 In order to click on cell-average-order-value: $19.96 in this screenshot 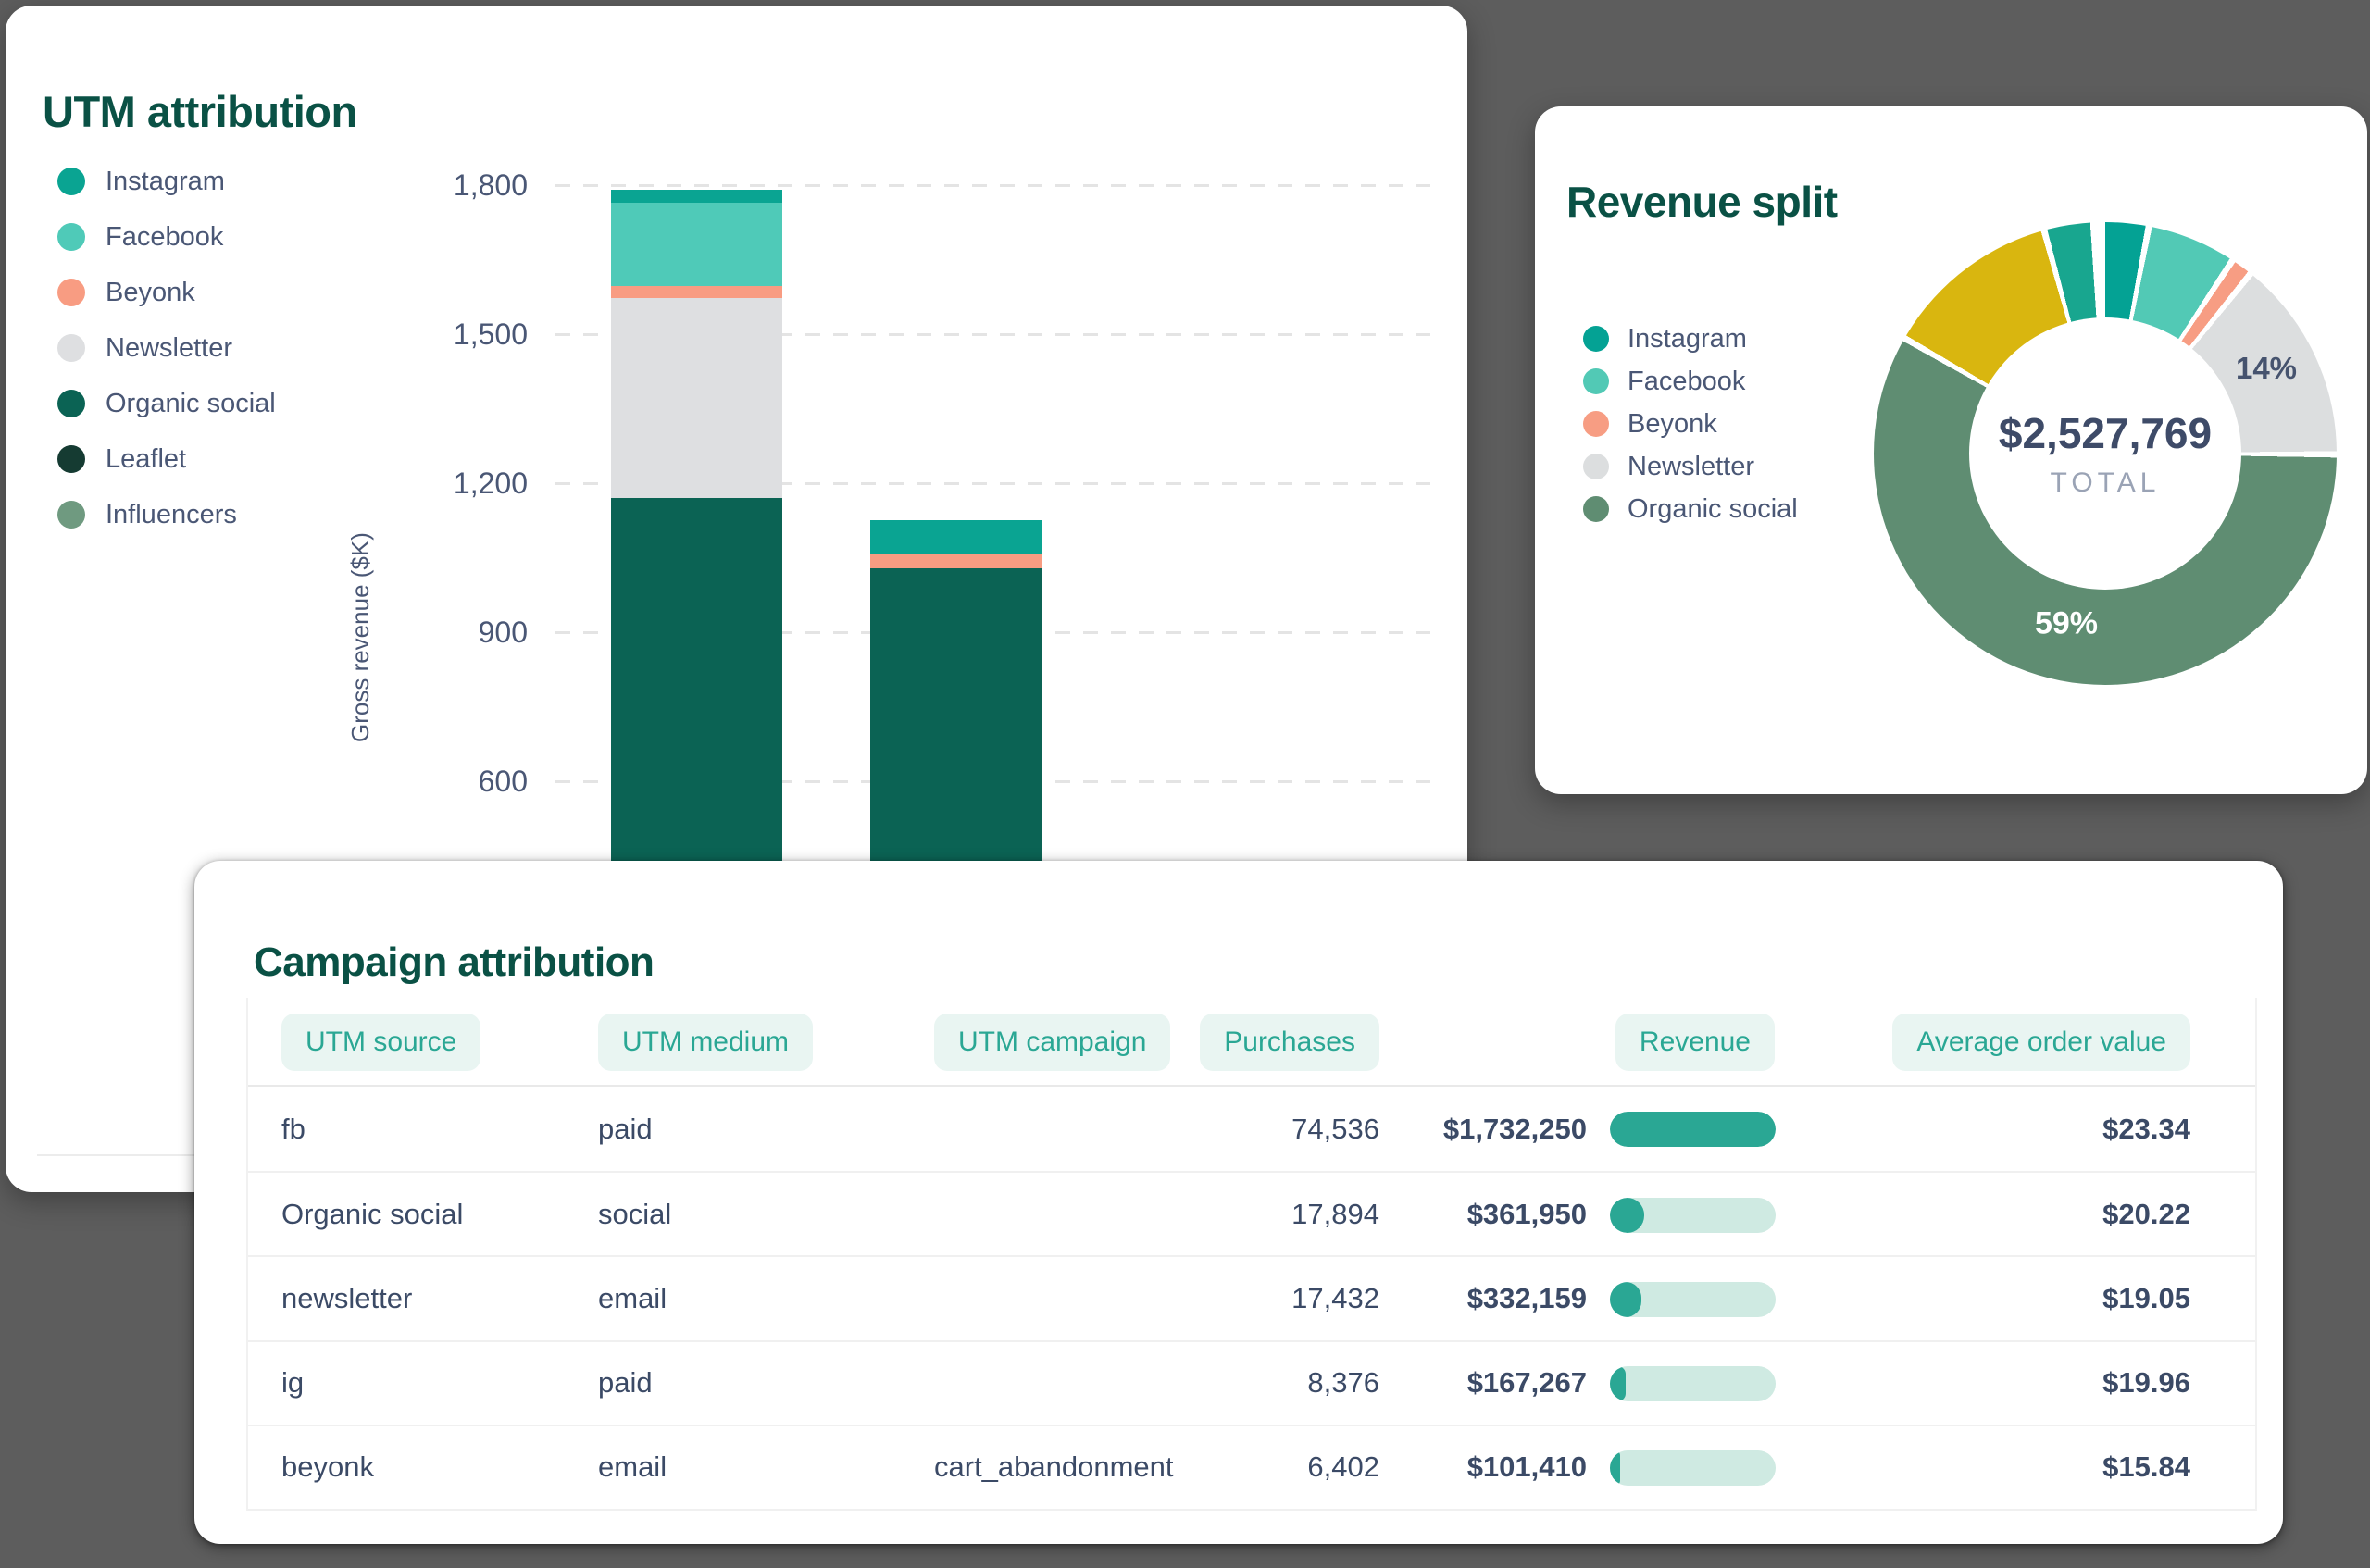, I will do `click(2146, 1383)`.